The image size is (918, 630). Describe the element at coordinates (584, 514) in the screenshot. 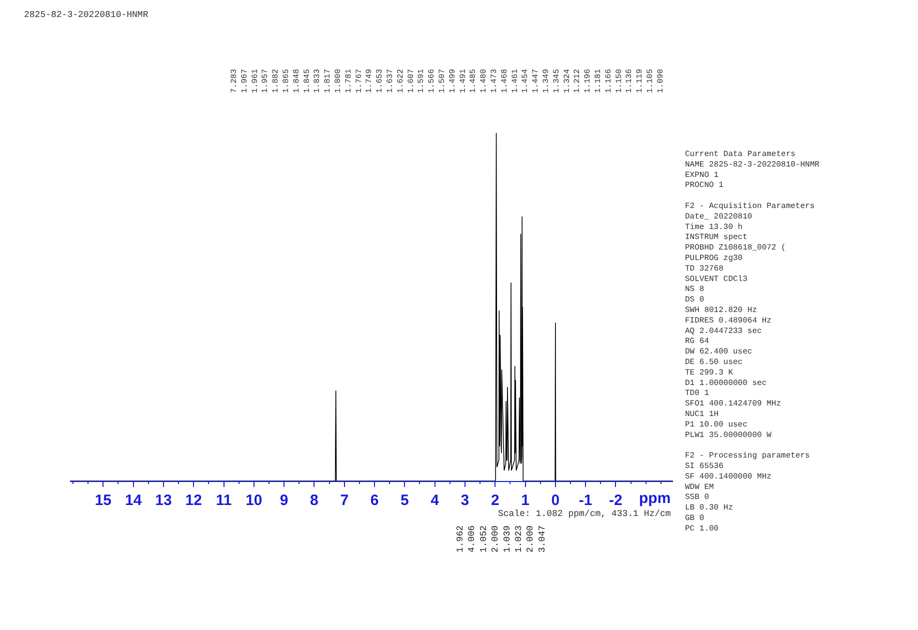

I see `text: Scale: 1.082 ppm/cm, 433.1 Hz/cm` at that location.